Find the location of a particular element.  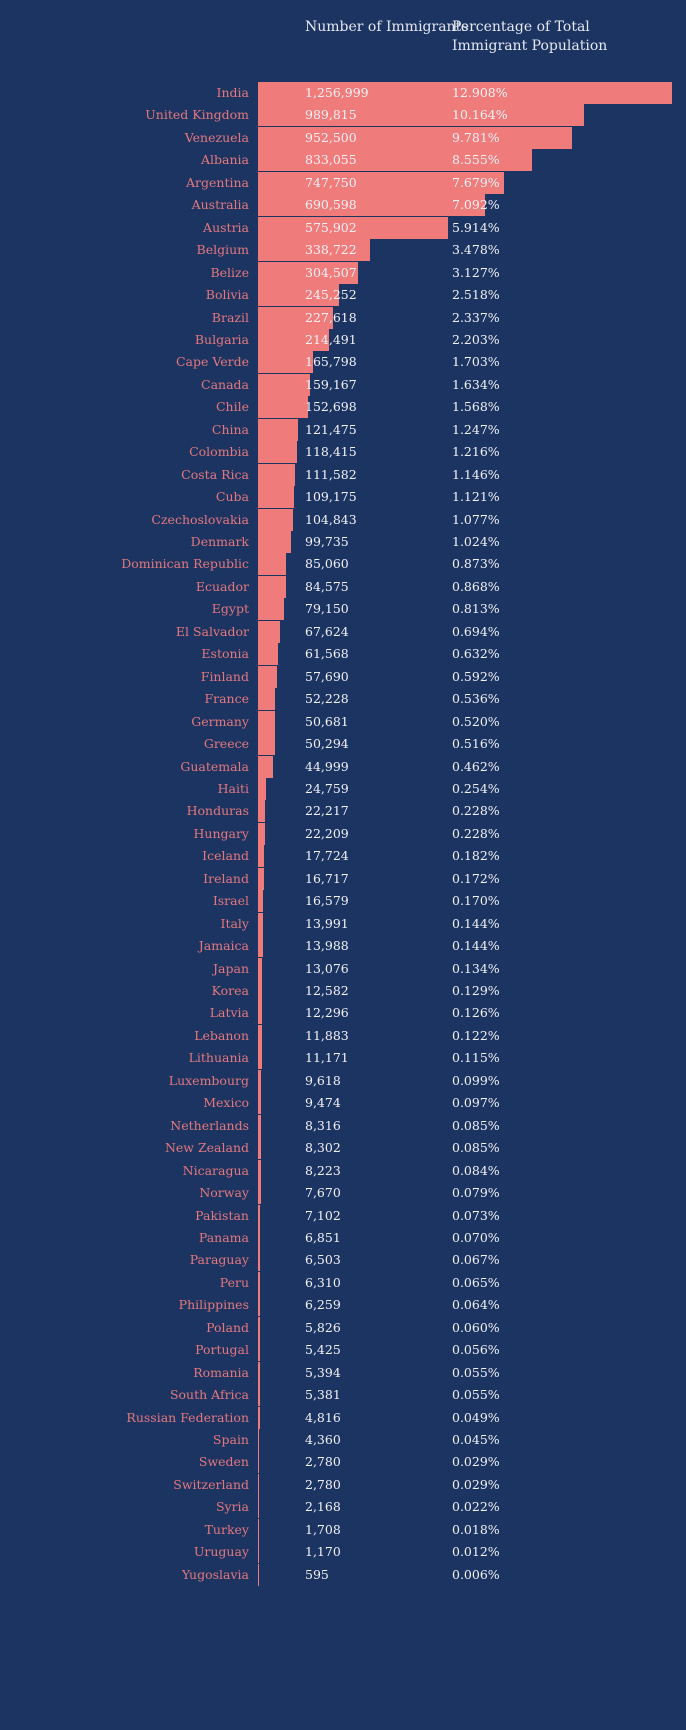

percent-label: 0.126% is located at coordinates (476, 1013).